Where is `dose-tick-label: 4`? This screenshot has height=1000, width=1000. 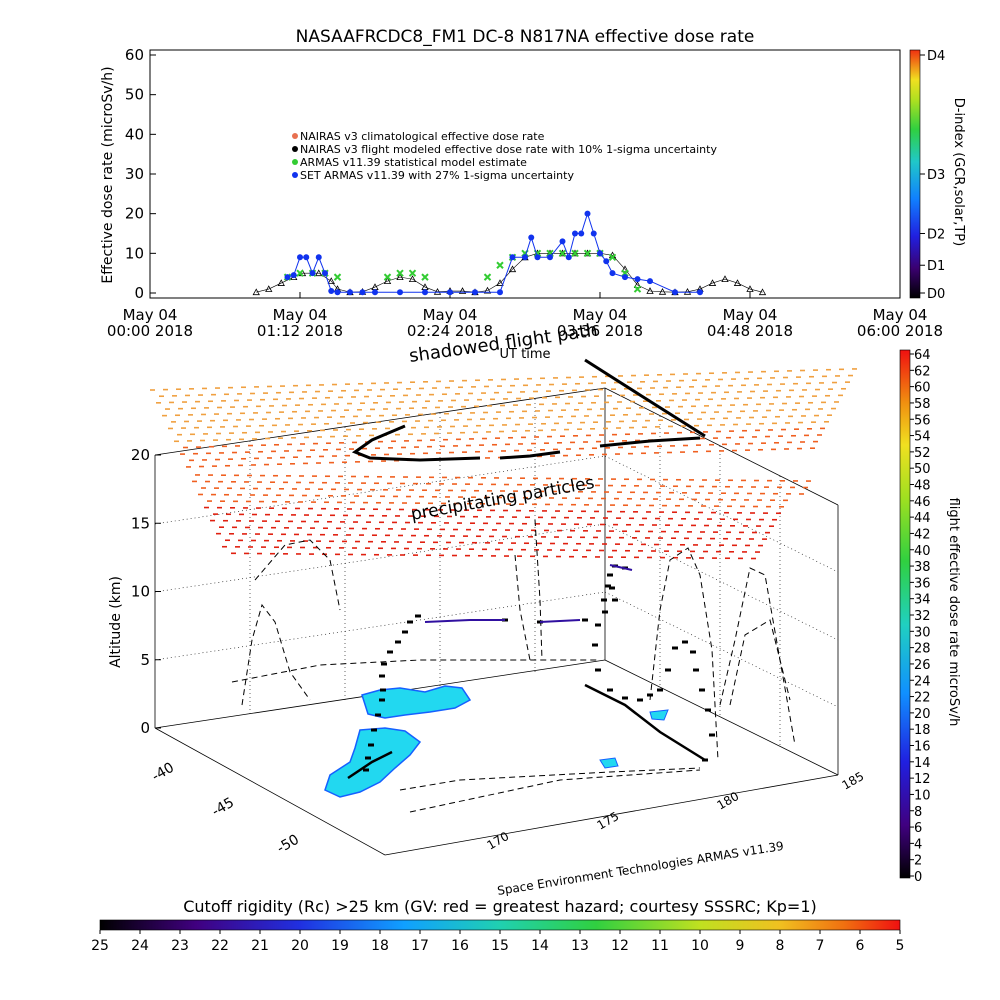 dose-tick-label: 4 is located at coordinates (918, 844).